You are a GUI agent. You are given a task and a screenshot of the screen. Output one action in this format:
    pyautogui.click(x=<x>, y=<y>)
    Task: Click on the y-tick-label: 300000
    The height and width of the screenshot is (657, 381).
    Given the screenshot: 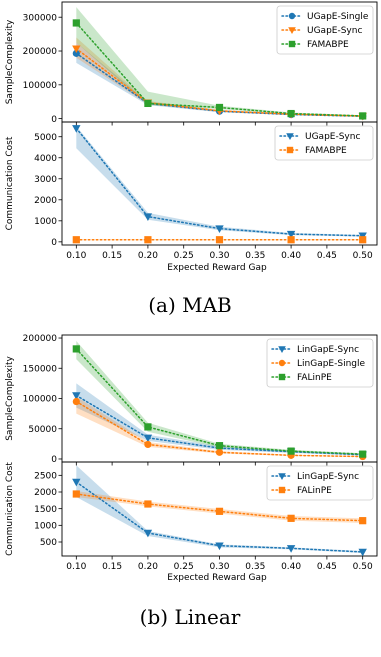 What is the action you would take?
    pyautogui.click(x=40, y=18)
    